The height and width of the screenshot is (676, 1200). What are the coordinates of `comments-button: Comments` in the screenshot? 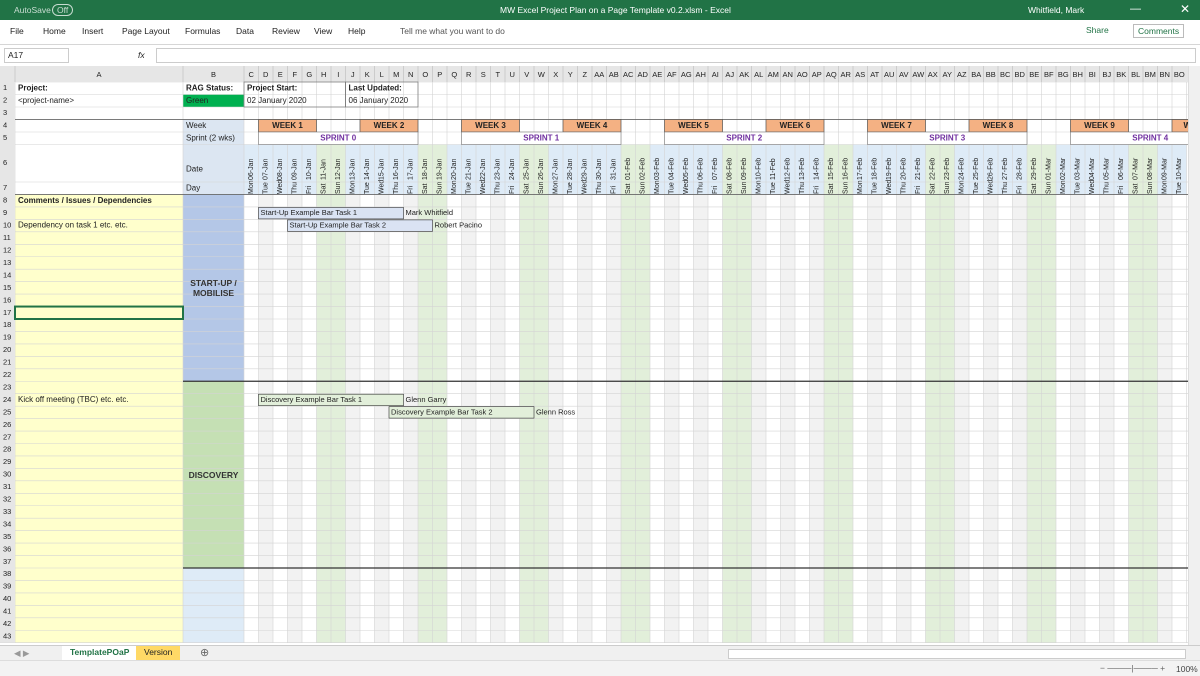 It's located at (1159, 31).